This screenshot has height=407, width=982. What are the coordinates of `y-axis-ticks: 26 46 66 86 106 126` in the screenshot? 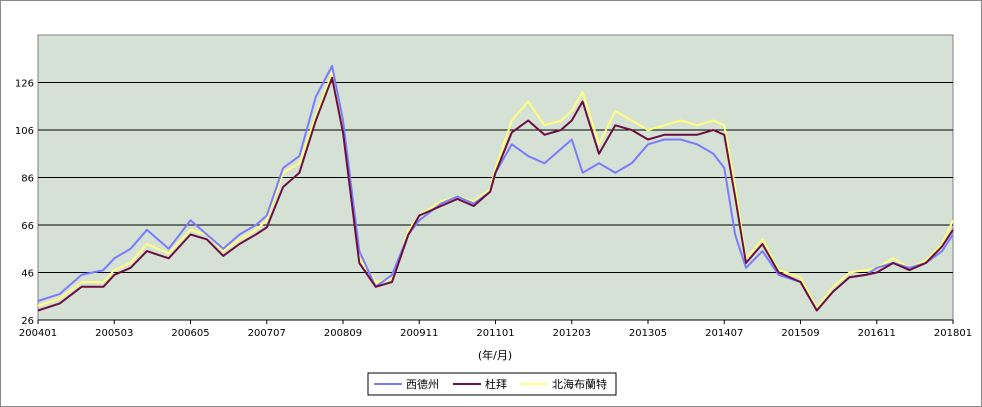 It's located at (24, 203).